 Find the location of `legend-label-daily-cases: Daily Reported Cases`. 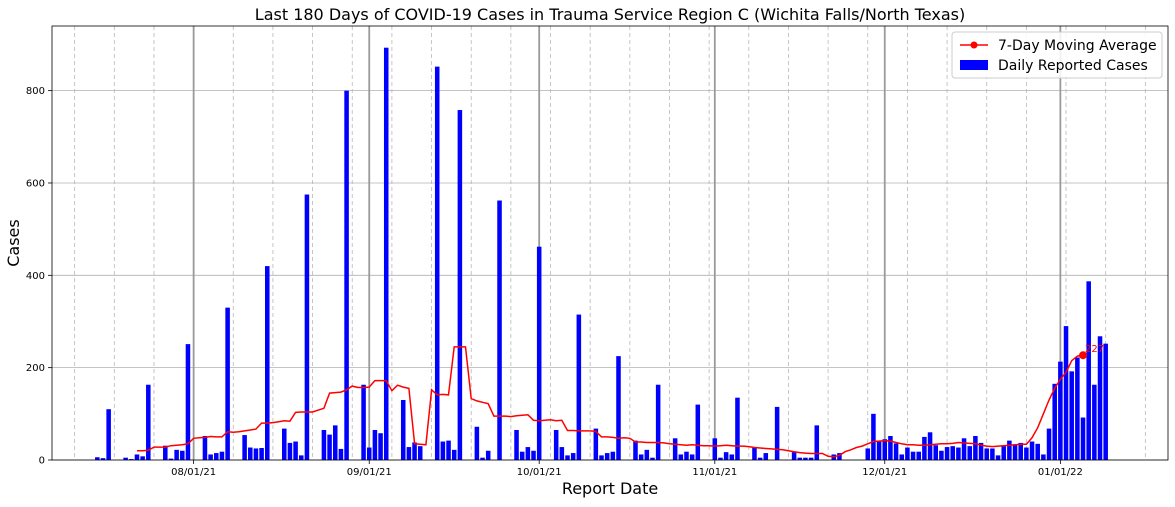

legend-label-daily-cases: Daily Reported Cases is located at coordinates (1073, 66).